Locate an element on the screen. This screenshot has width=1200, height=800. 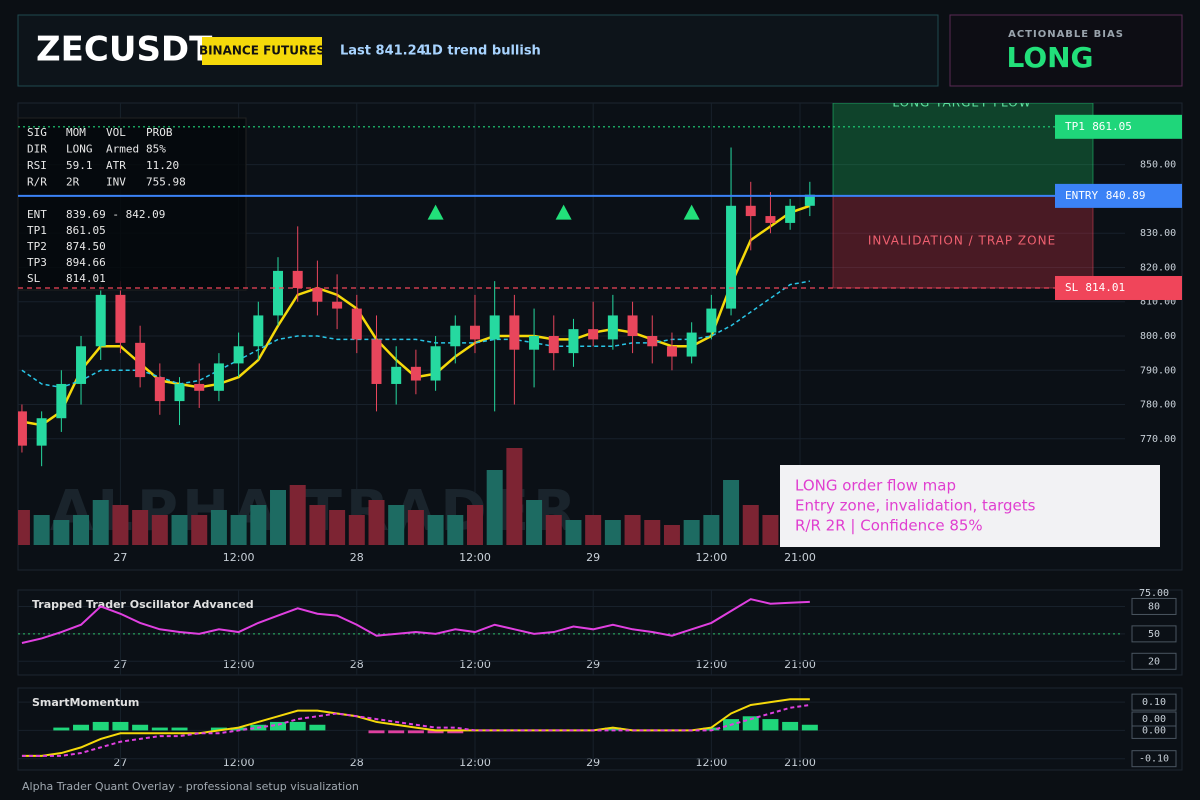
panel-title: SmartMomentum is located at coordinates (85, 702).